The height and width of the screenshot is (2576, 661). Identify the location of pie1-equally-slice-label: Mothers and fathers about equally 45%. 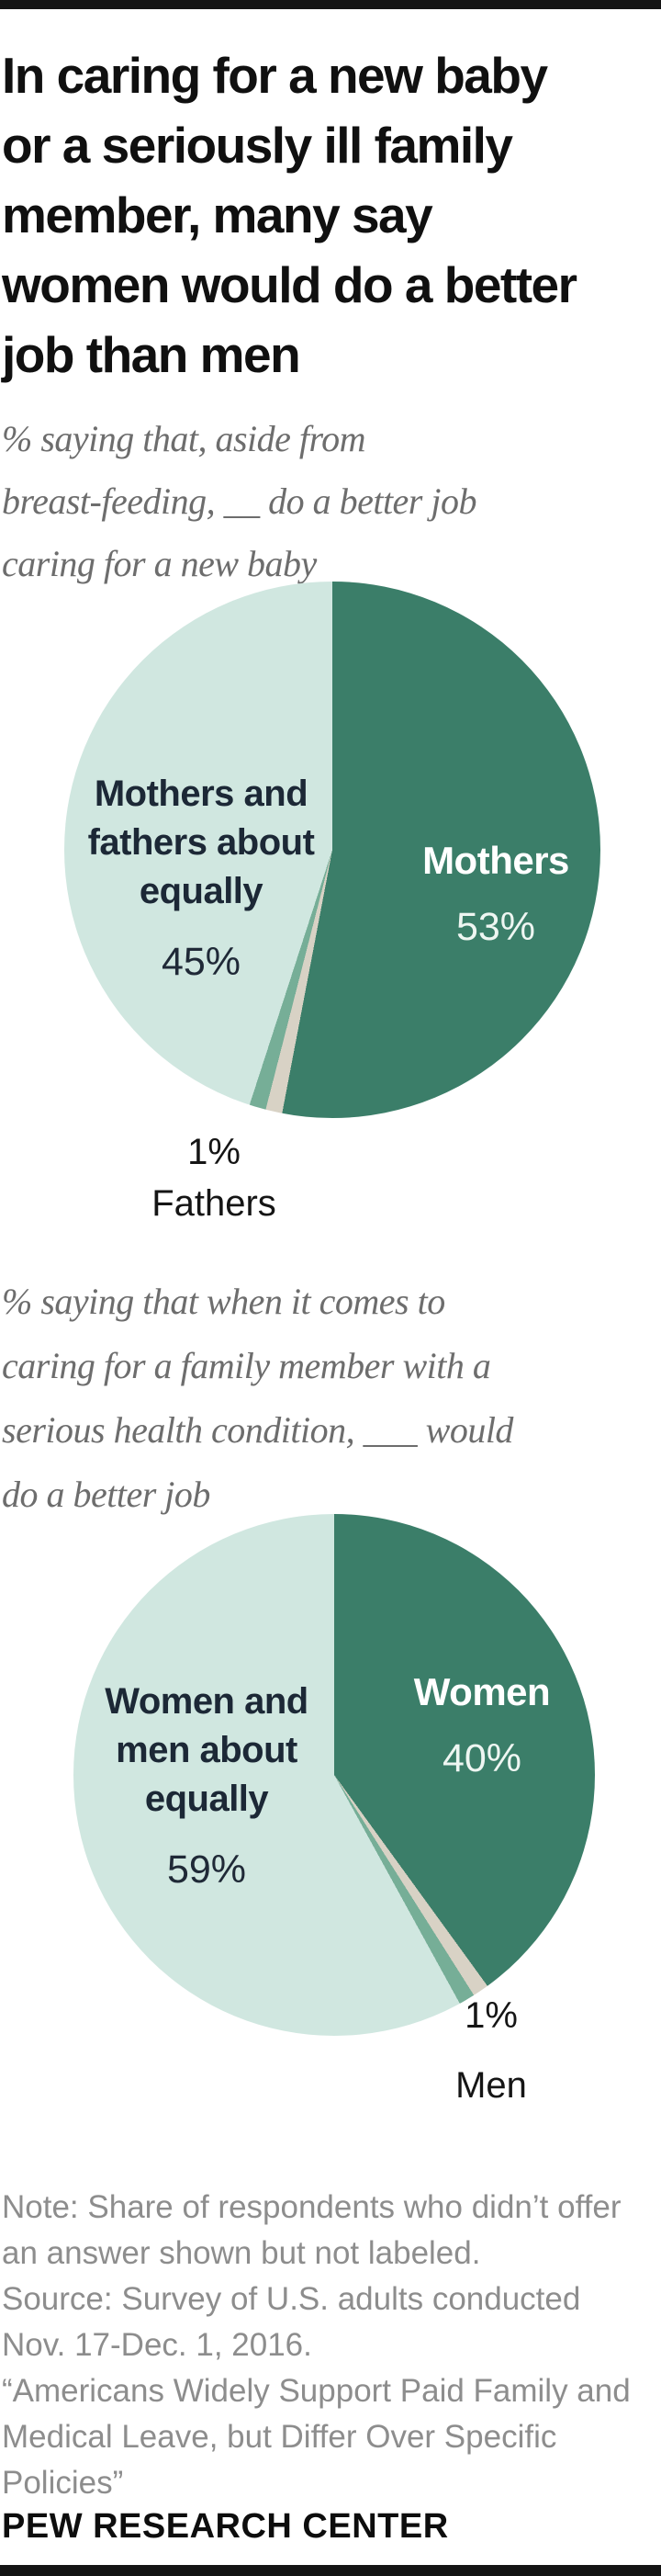
(201, 877).